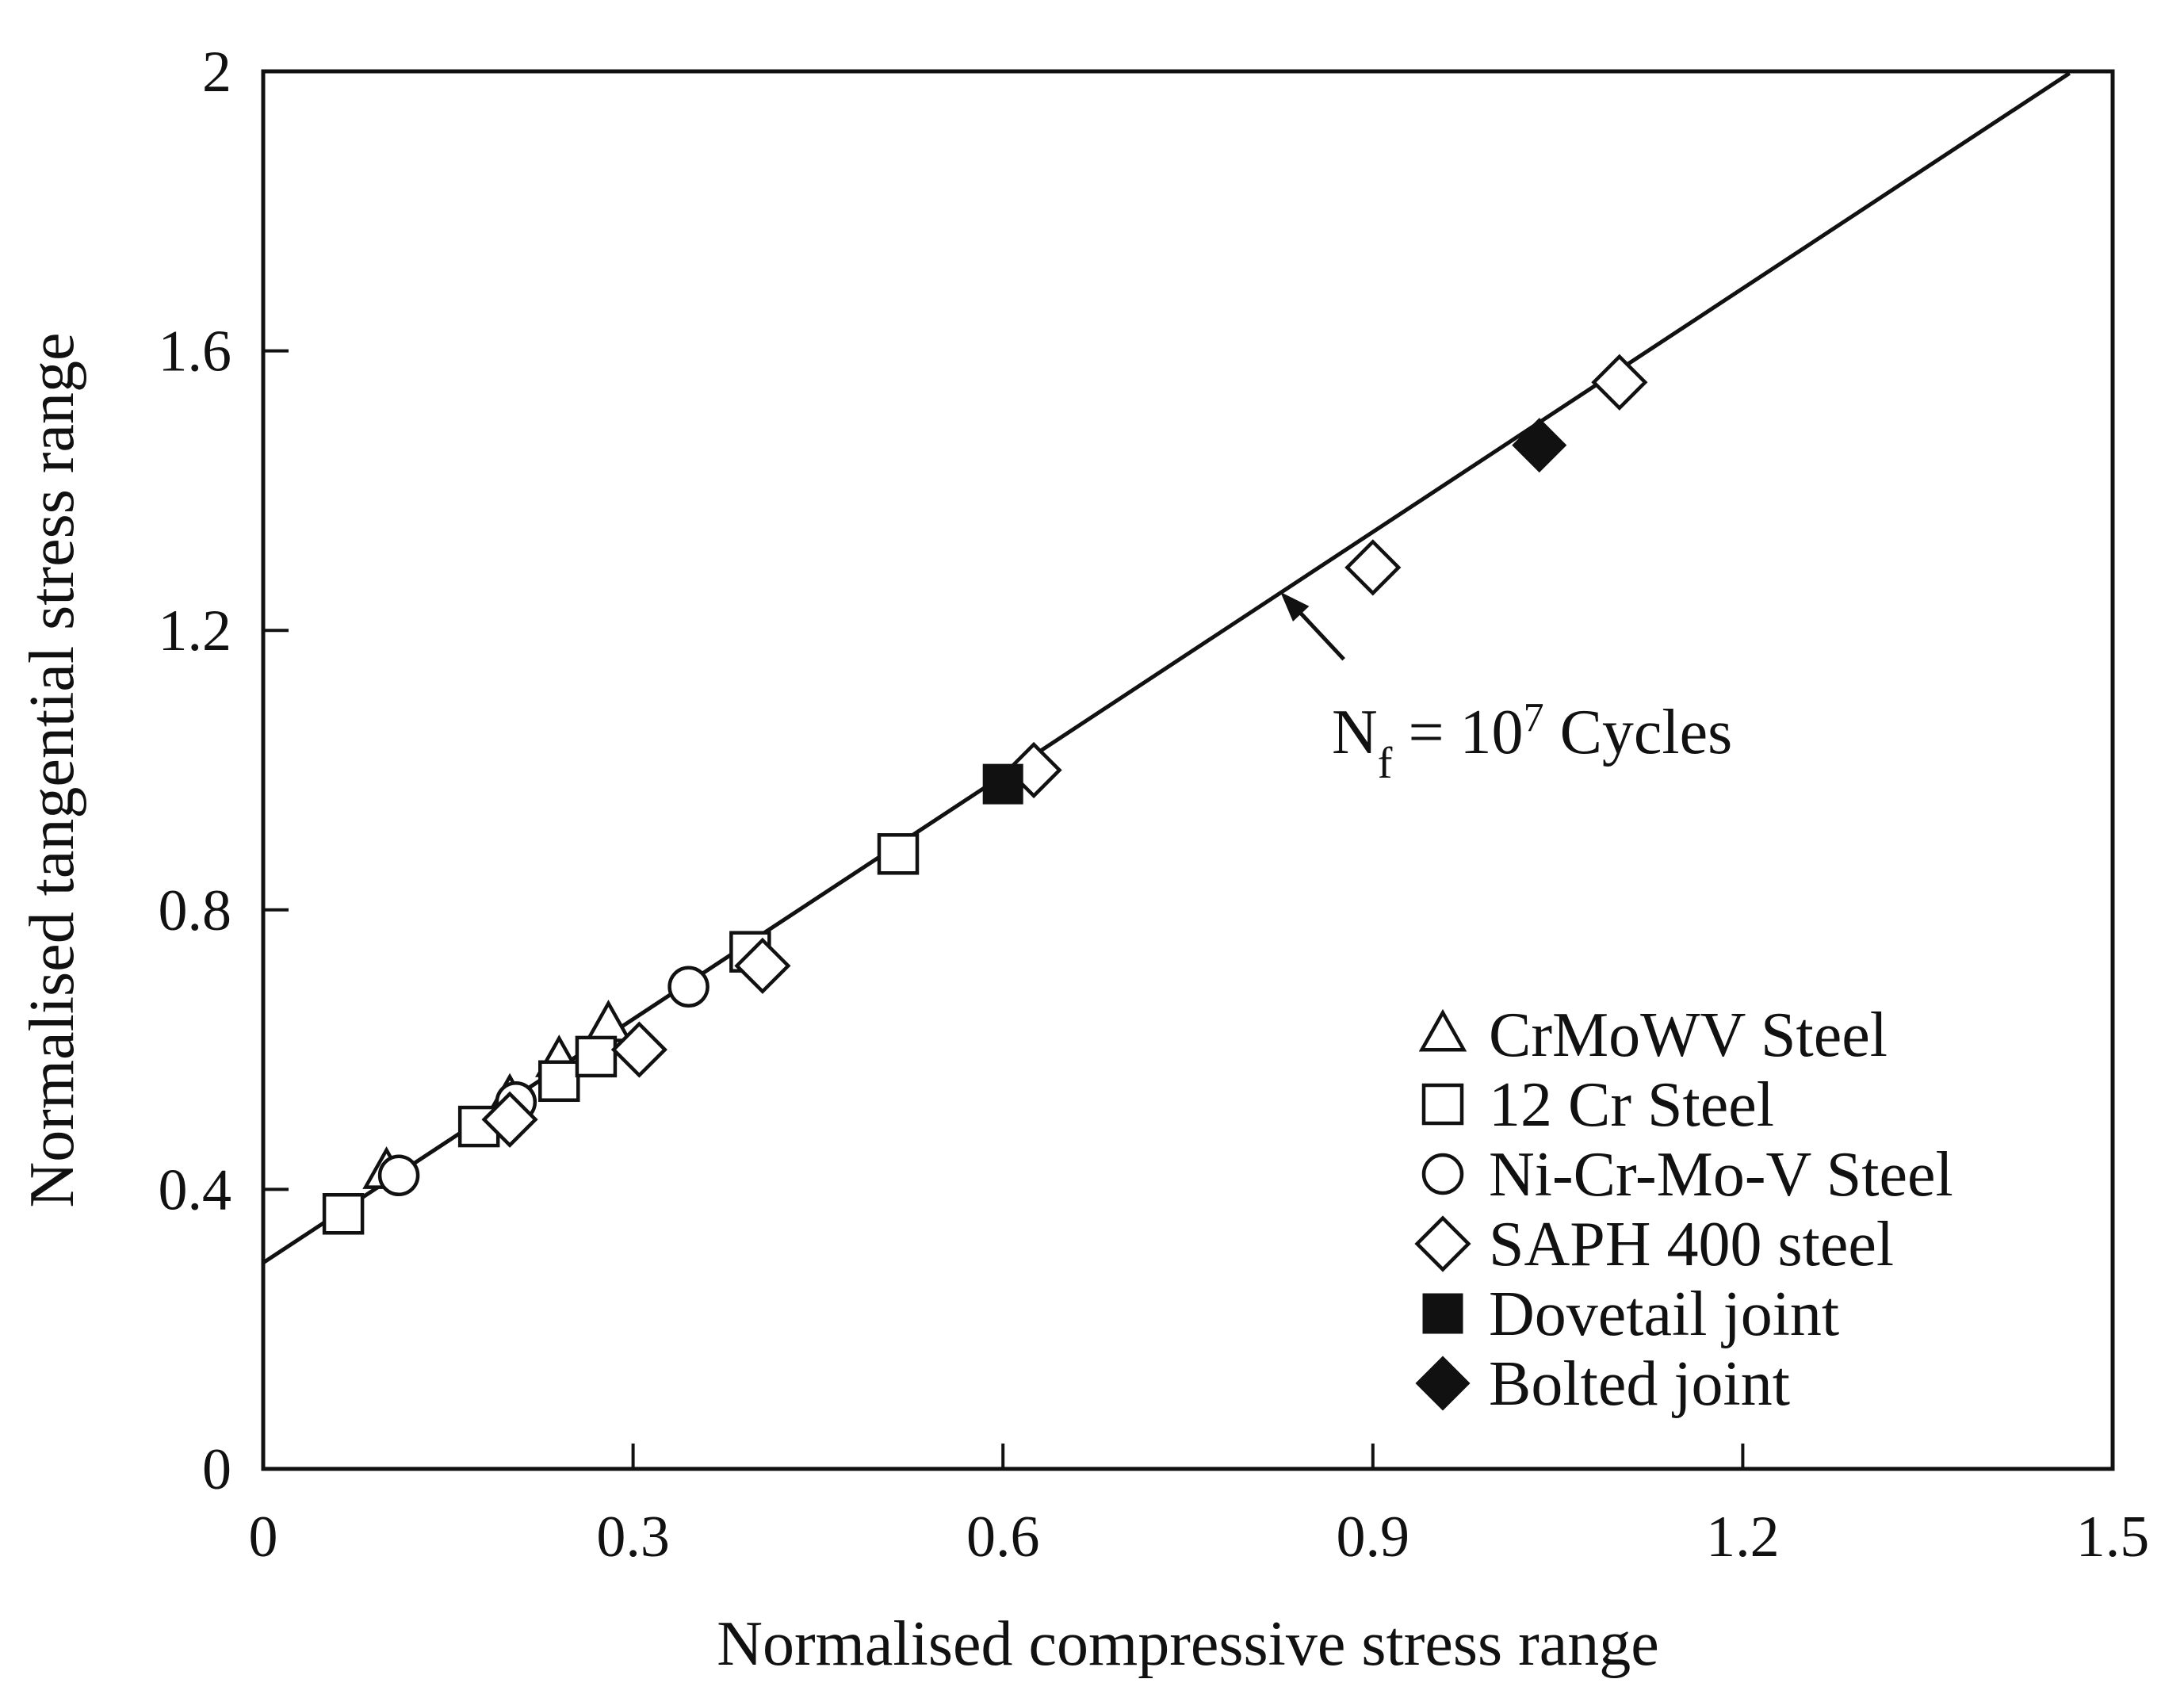  I want to click on annotation-tail: Cycles, so click(1638, 732).